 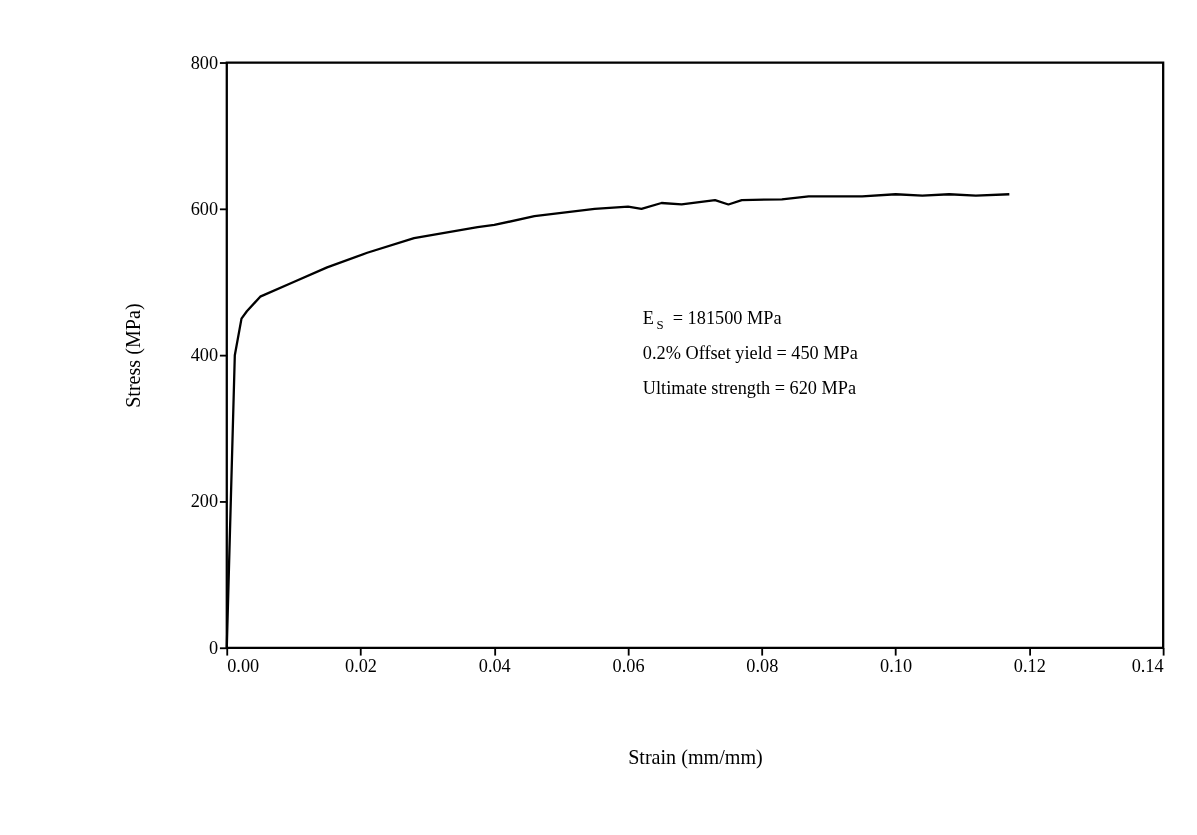 I want to click on x-tick-label: 0.00, so click(x=243, y=666).